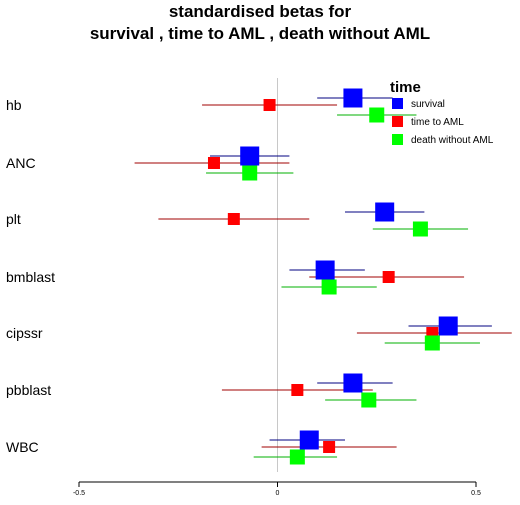 Image resolution: width=520 pixels, height=505 pixels. Describe the element at coordinates (329, 287) in the screenshot. I see `point-death-without-AML-bmblast` at that location.